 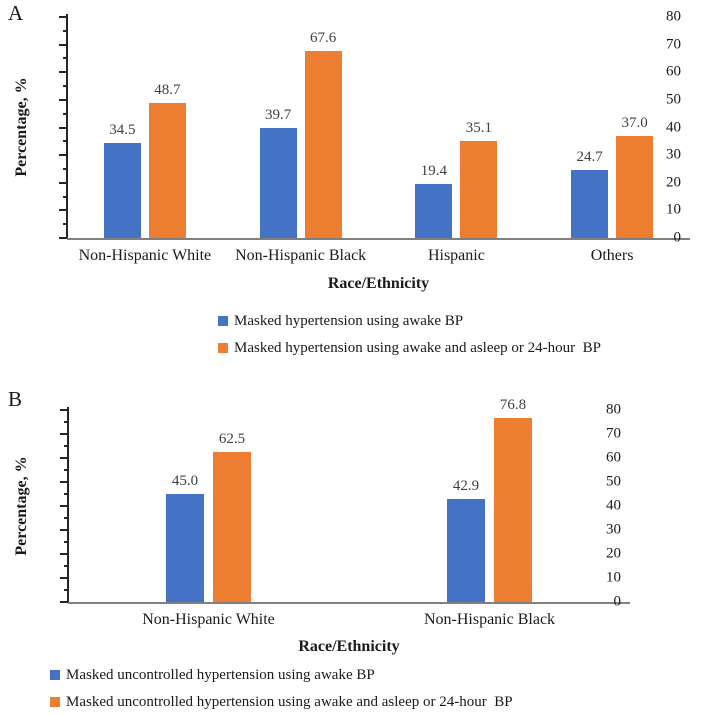 What do you see at coordinates (612, 255) in the screenshot?
I see `category-label: Others` at bounding box center [612, 255].